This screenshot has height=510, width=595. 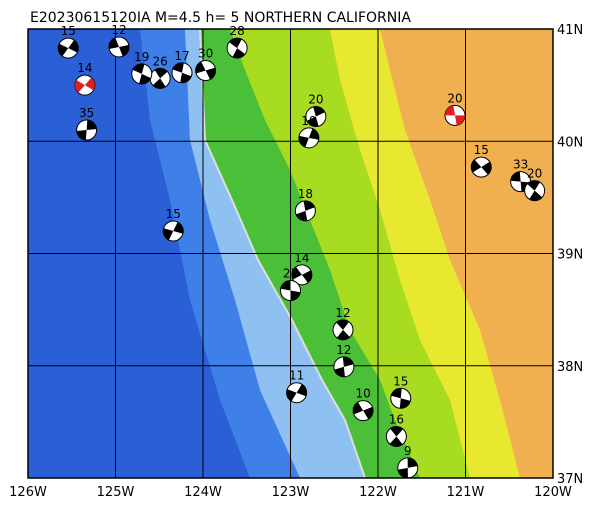 I want to click on depth-label: 35, so click(x=86, y=113).